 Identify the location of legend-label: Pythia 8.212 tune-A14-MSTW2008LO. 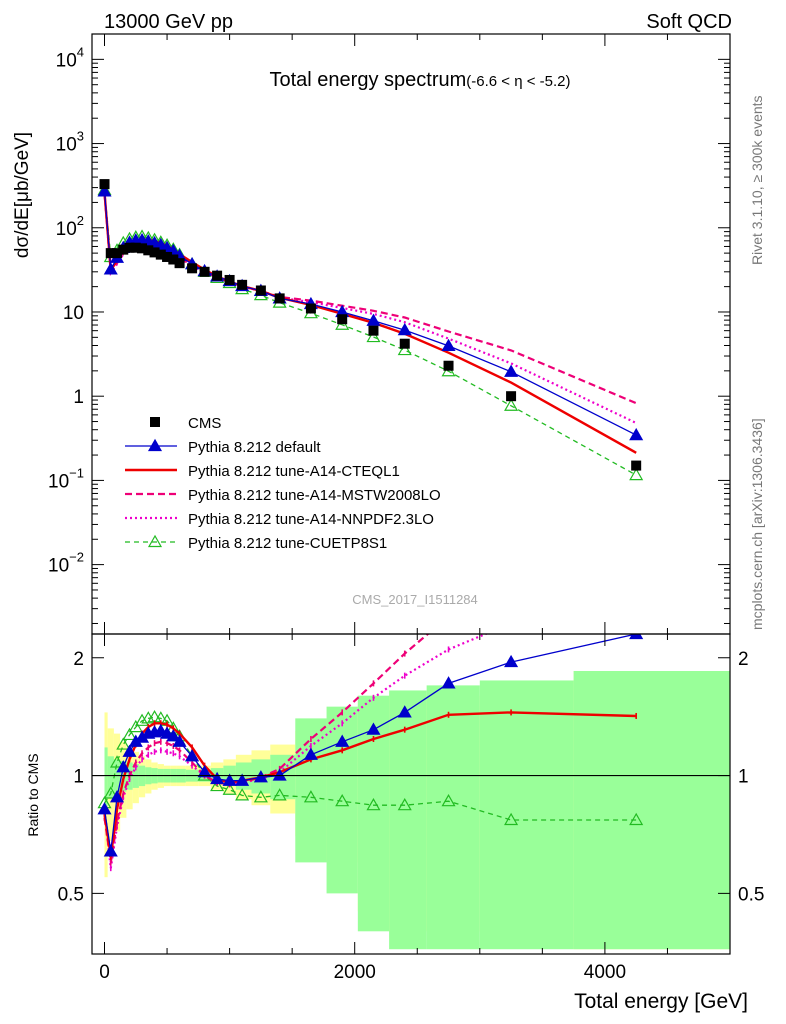
(314, 495).